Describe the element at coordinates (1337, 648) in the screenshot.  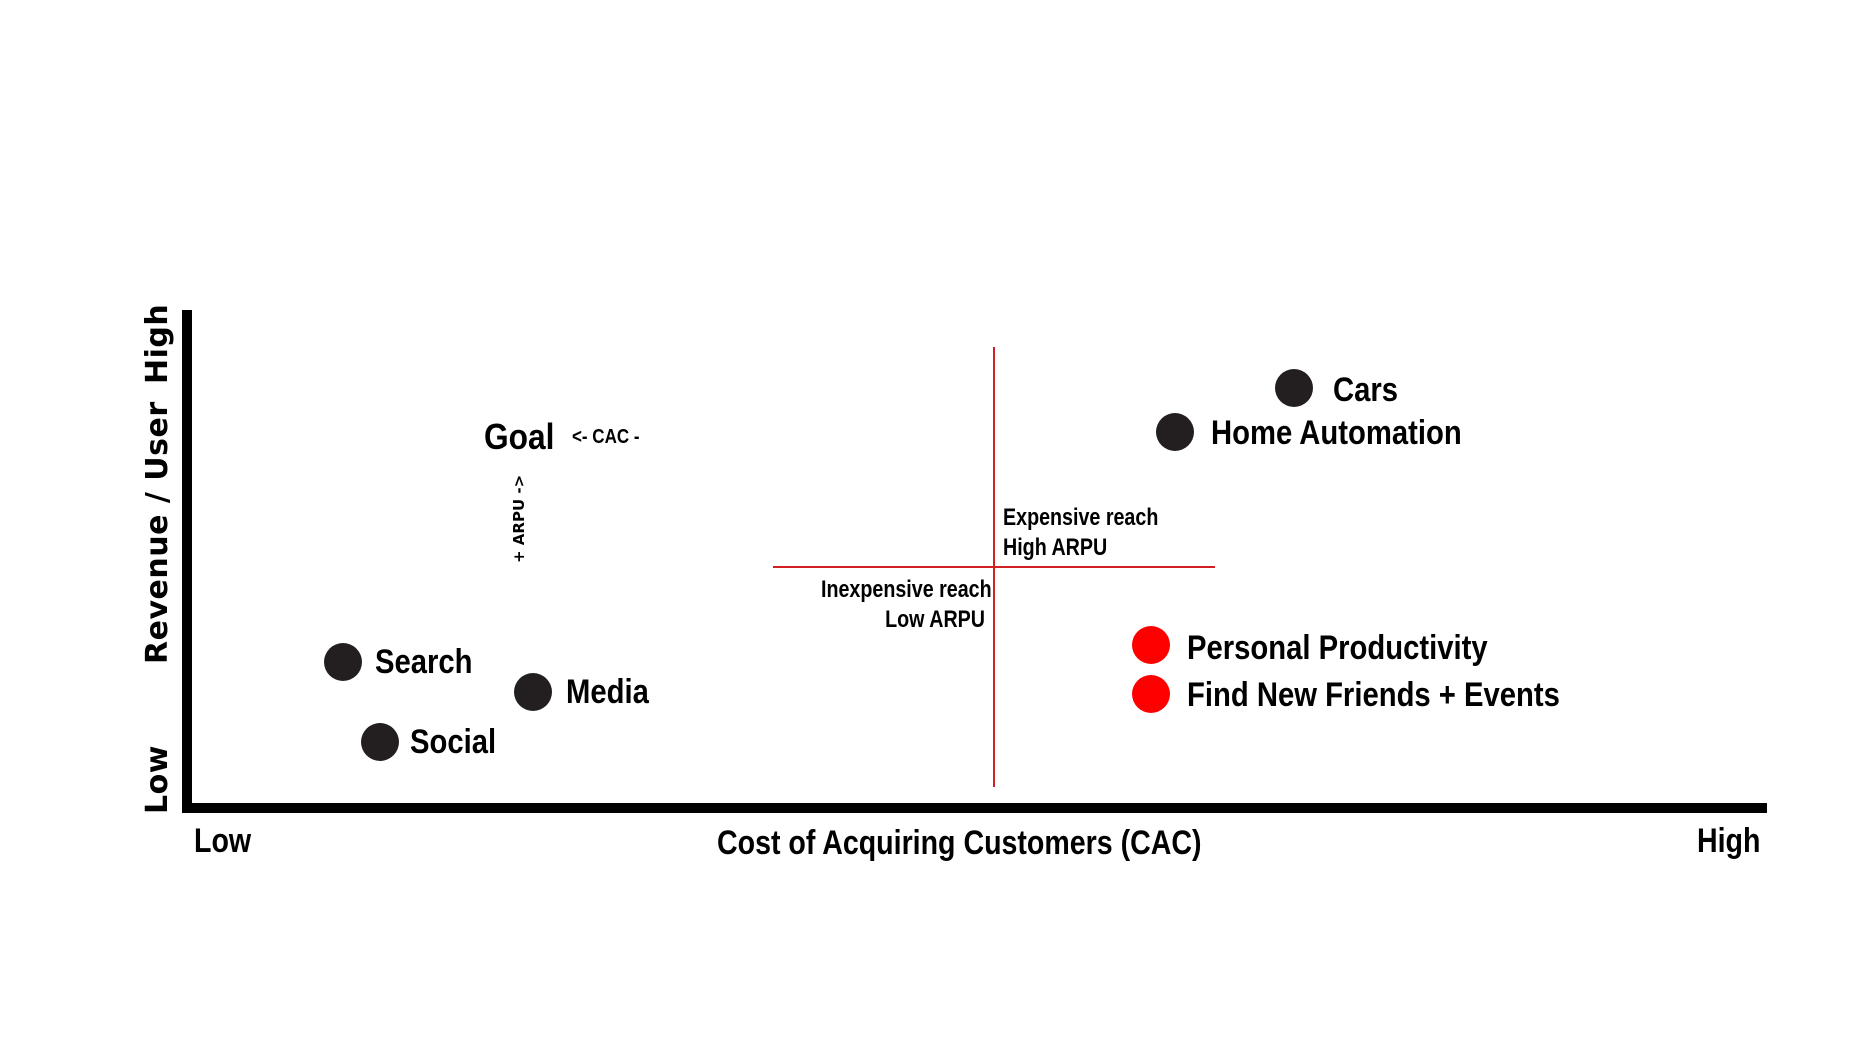
I see `point-label-personal-productivity: Personal Productivity` at that location.